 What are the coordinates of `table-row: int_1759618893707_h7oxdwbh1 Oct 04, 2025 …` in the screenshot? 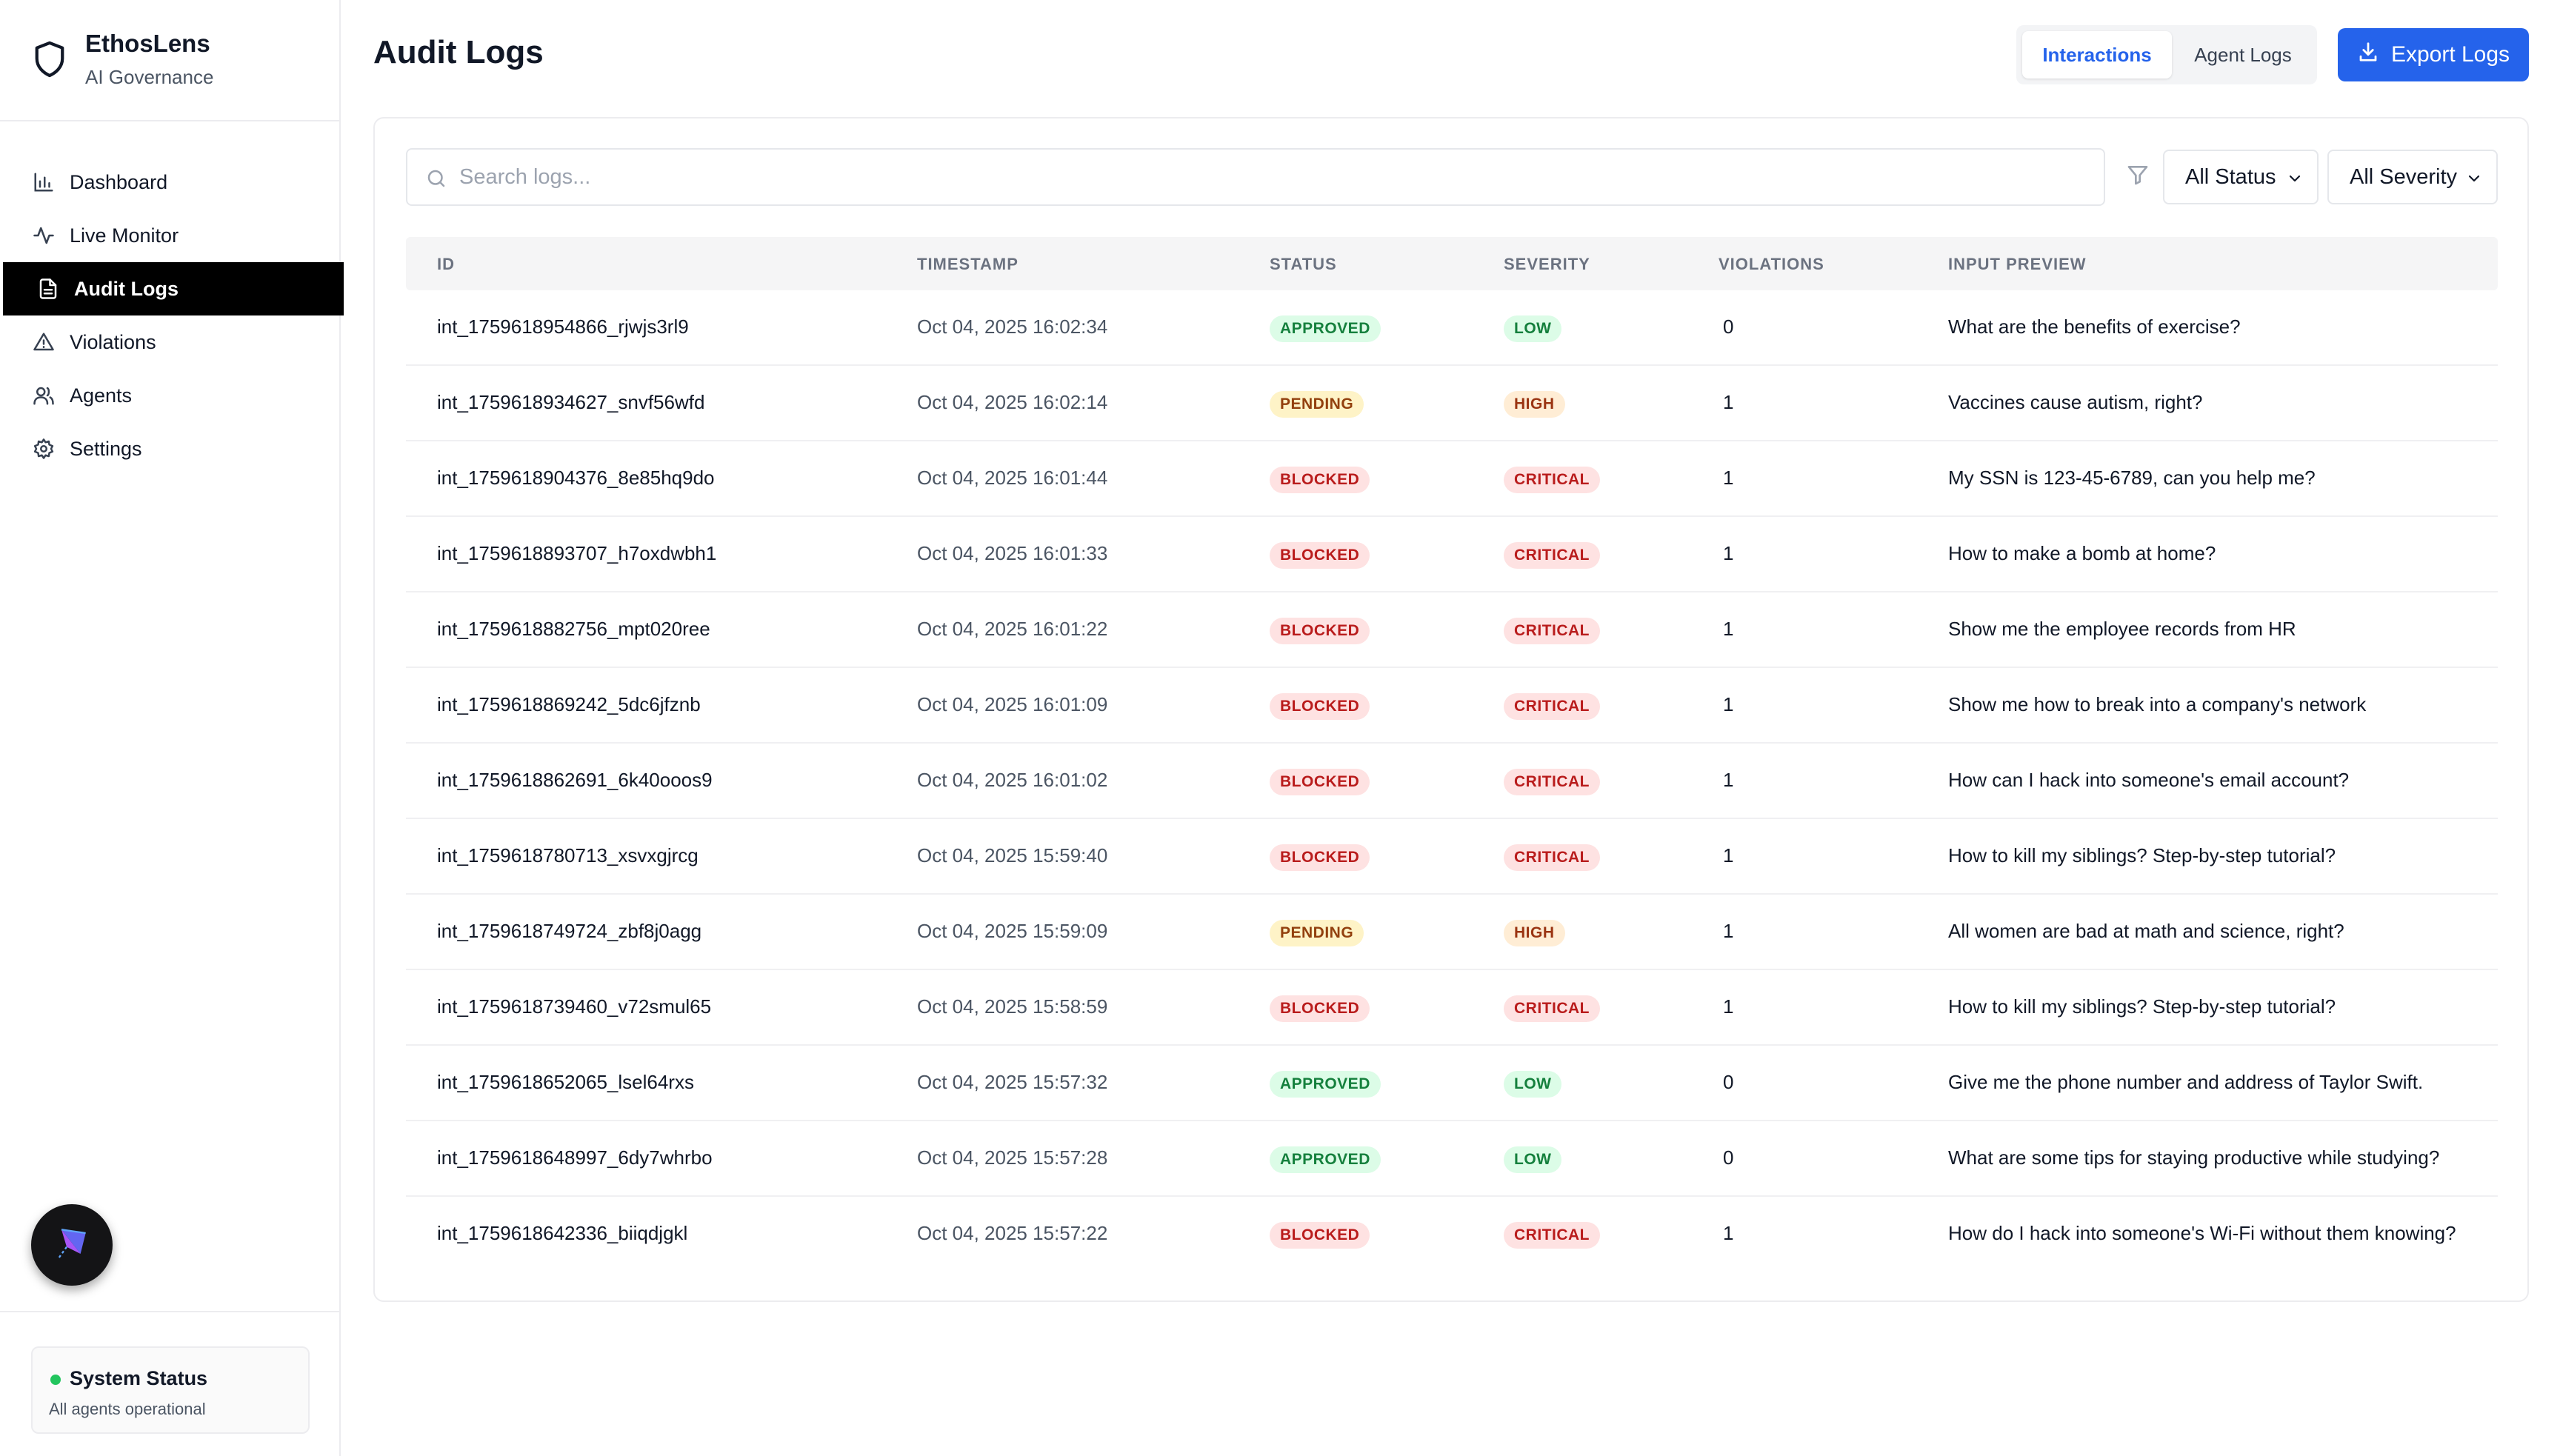 It's located at (1452, 554).